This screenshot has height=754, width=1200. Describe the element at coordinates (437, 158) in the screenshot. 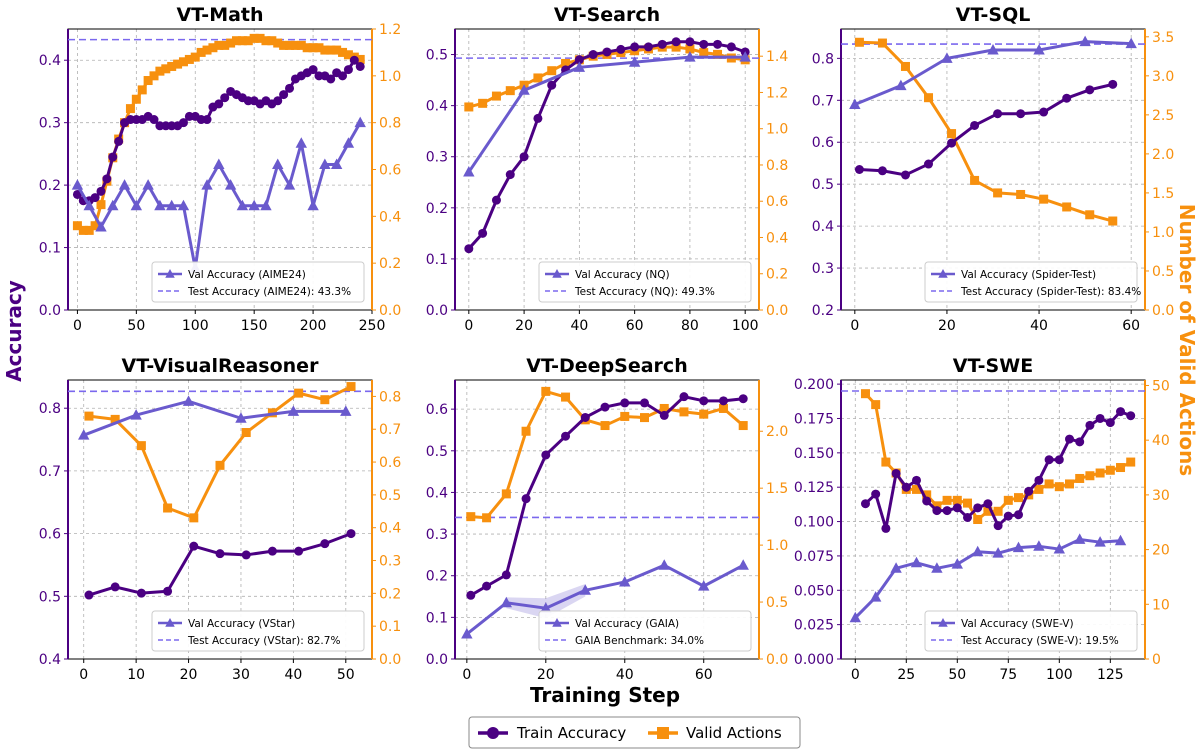

I see `y-left-tick-label: 0.3` at that location.